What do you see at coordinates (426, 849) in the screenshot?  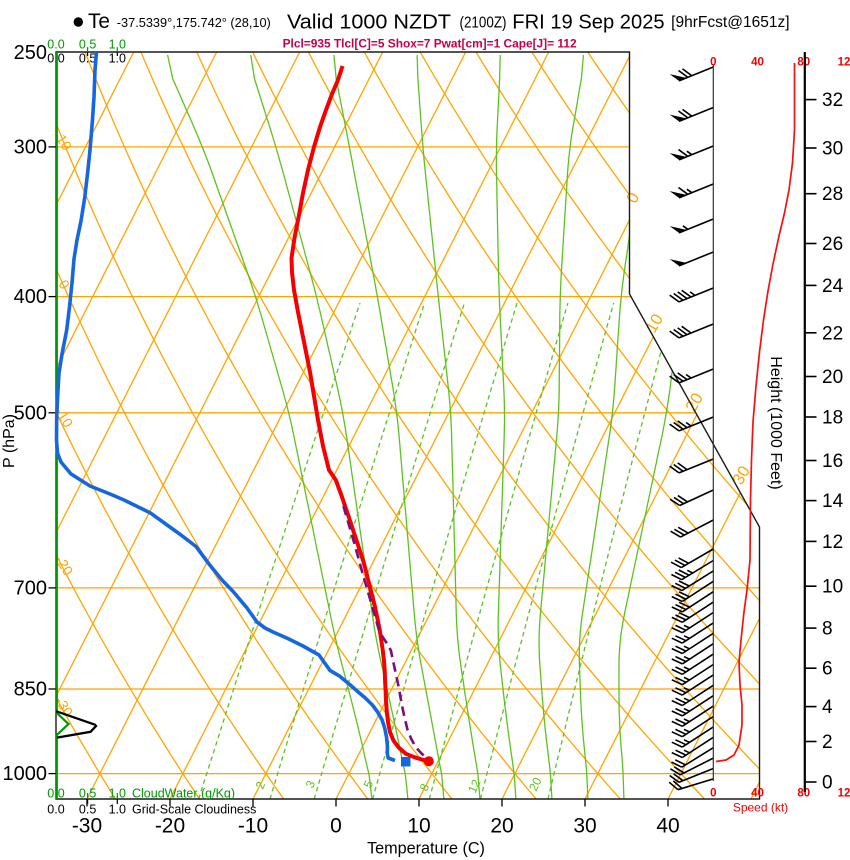 I see `svg-text: Temperature (C)` at bounding box center [426, 849].